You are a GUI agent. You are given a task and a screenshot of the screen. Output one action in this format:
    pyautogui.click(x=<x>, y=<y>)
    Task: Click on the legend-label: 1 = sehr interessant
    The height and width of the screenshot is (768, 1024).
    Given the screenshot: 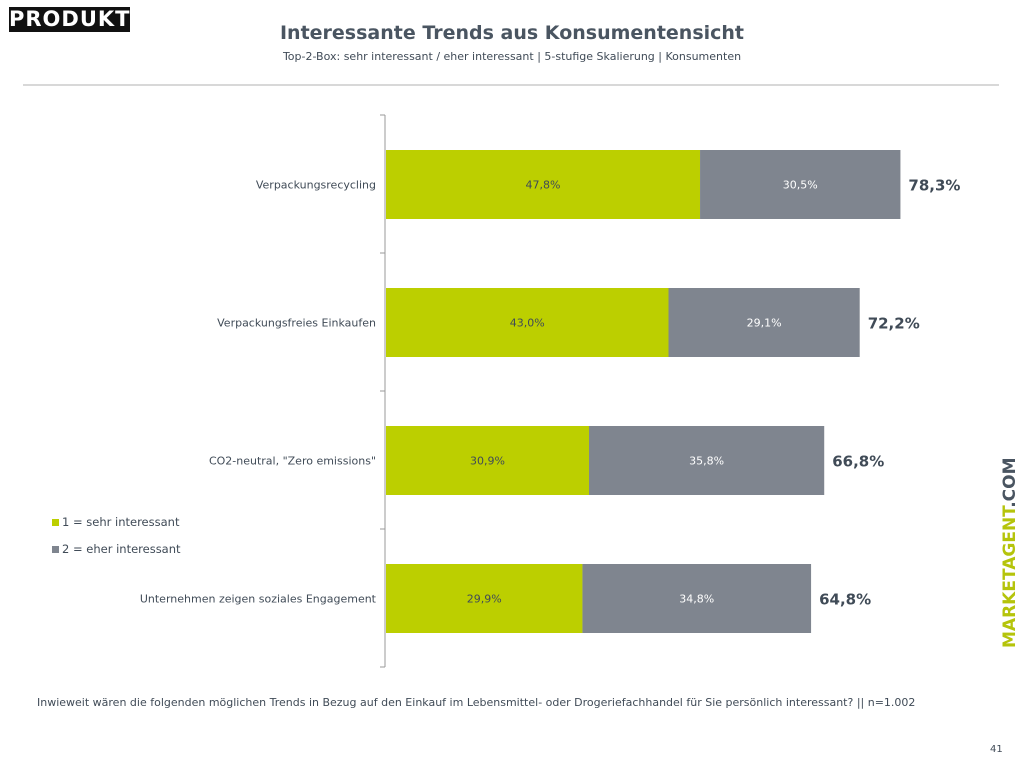 What is the action you would take?
    pyautogui.click(x=121, y=522)
    